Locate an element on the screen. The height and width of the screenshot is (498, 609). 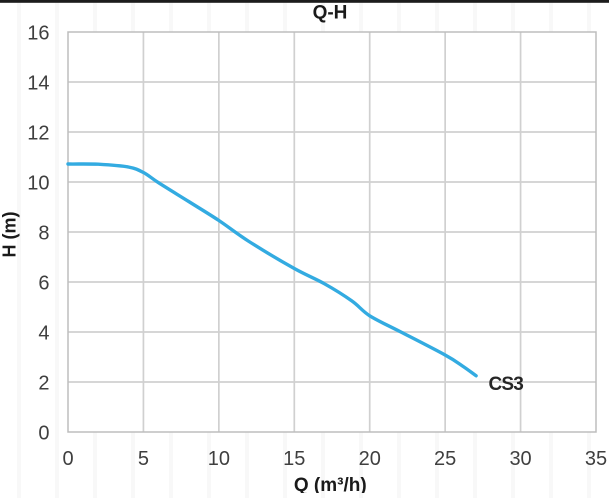
svg-text: CS3 is located at coordinates (506, 384).